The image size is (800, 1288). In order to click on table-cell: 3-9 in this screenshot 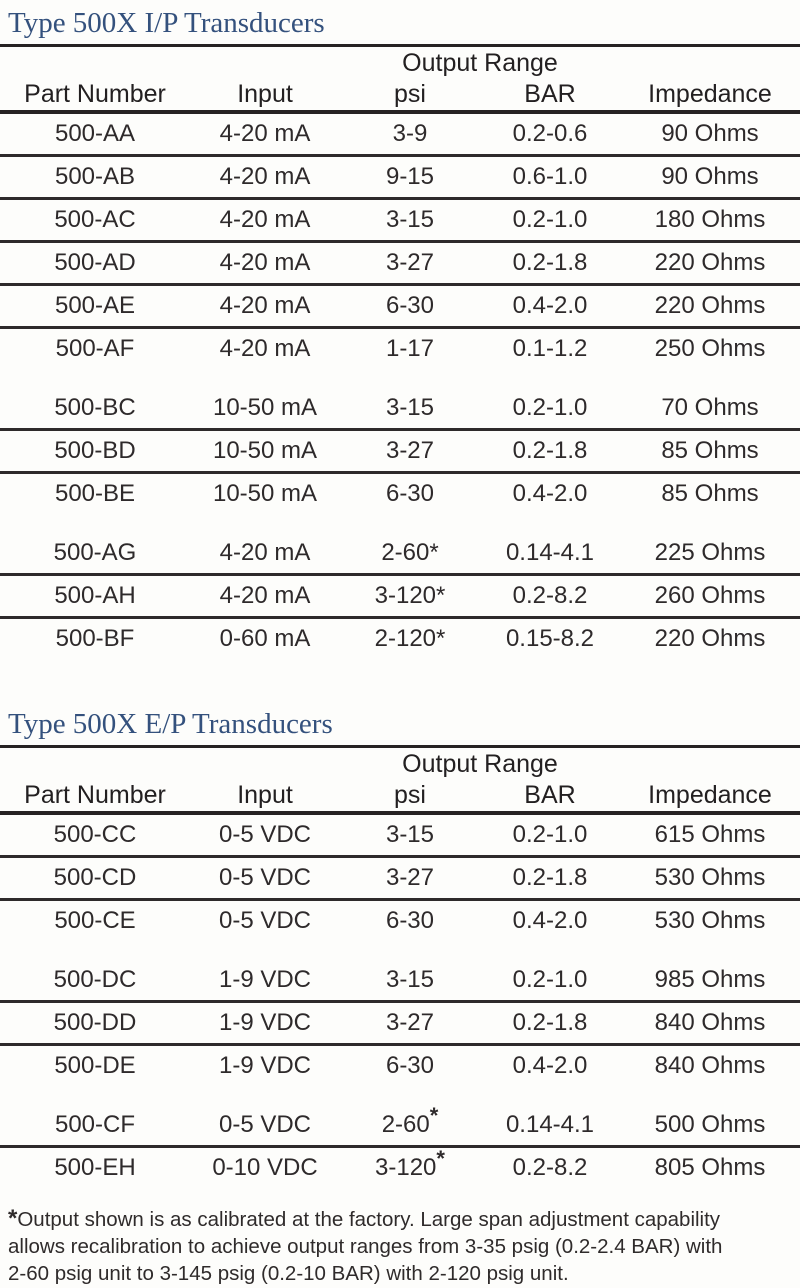, I will do `click(410, 133)`.